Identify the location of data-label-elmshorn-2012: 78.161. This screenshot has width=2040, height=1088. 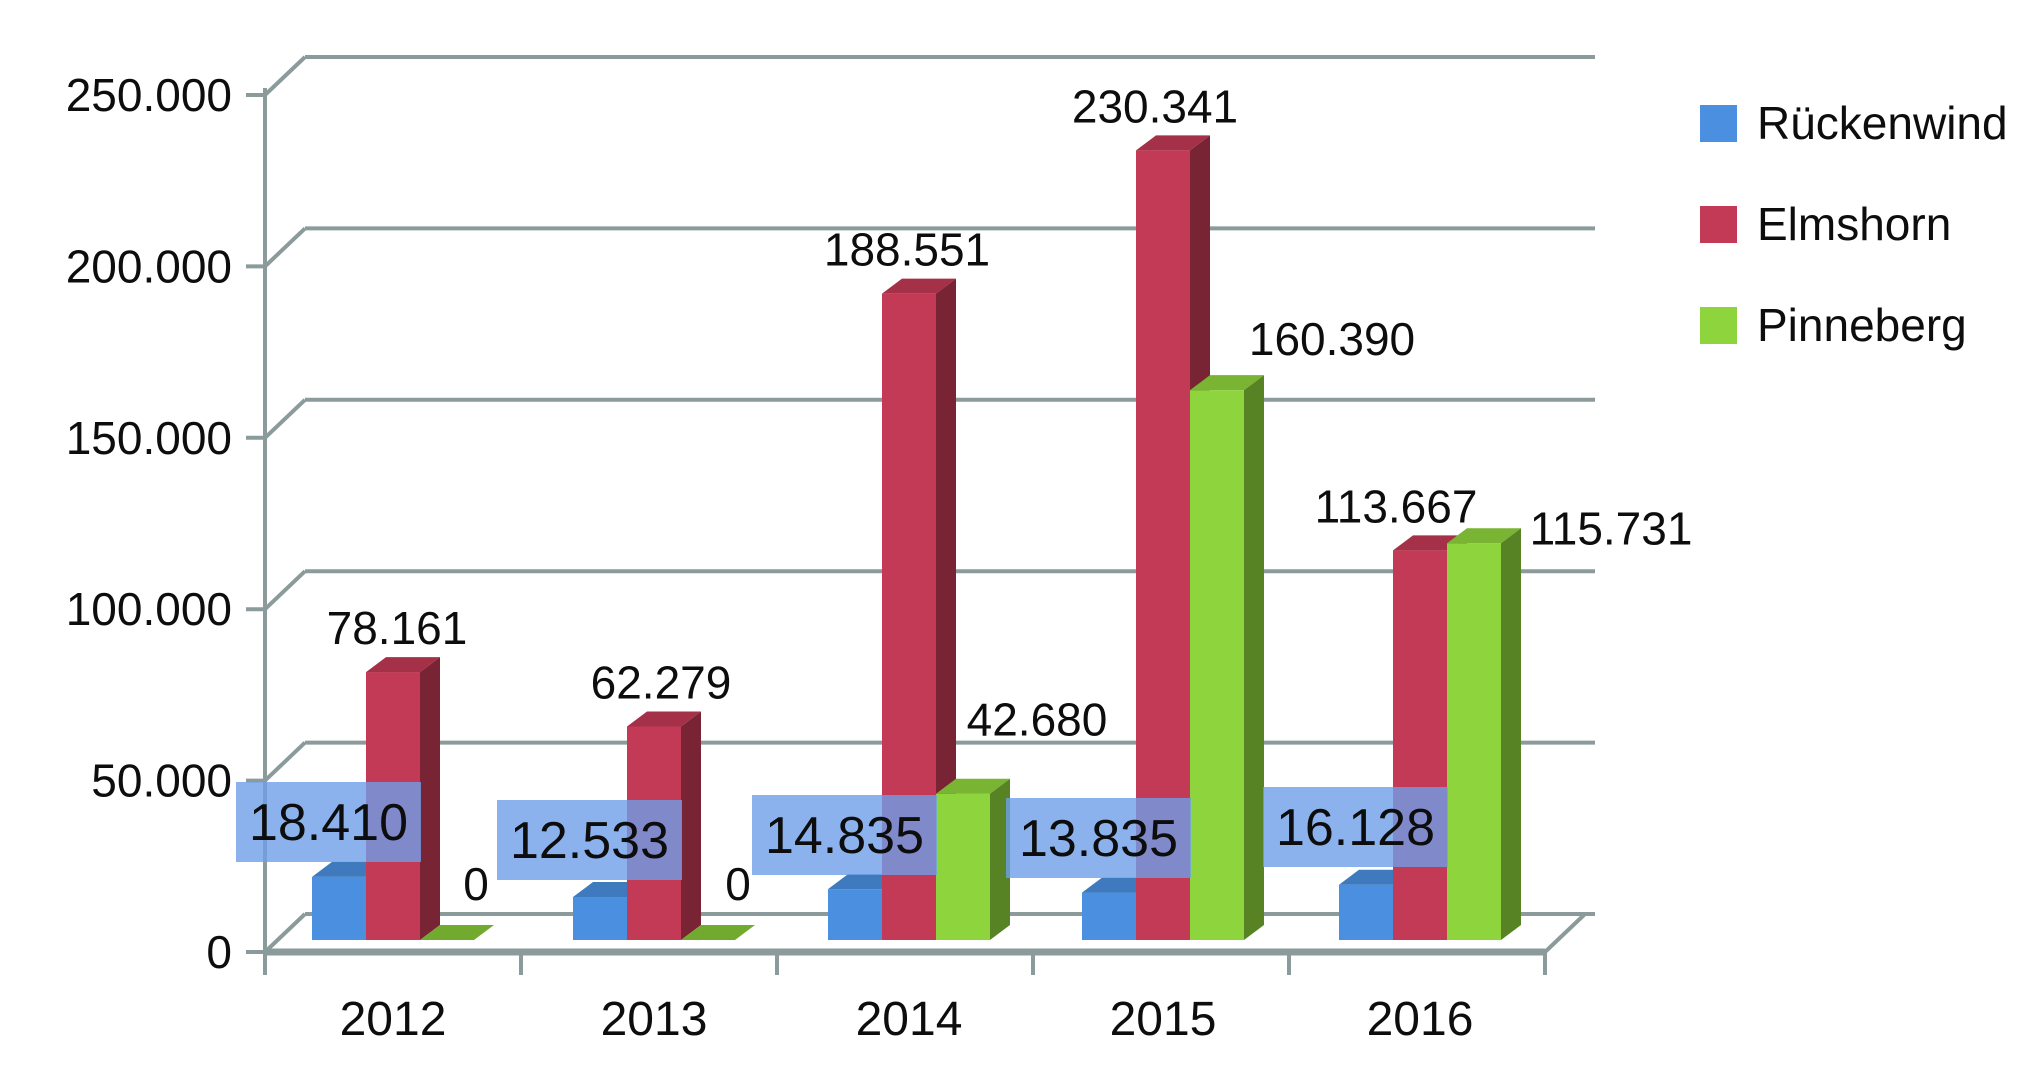
(397, 628).